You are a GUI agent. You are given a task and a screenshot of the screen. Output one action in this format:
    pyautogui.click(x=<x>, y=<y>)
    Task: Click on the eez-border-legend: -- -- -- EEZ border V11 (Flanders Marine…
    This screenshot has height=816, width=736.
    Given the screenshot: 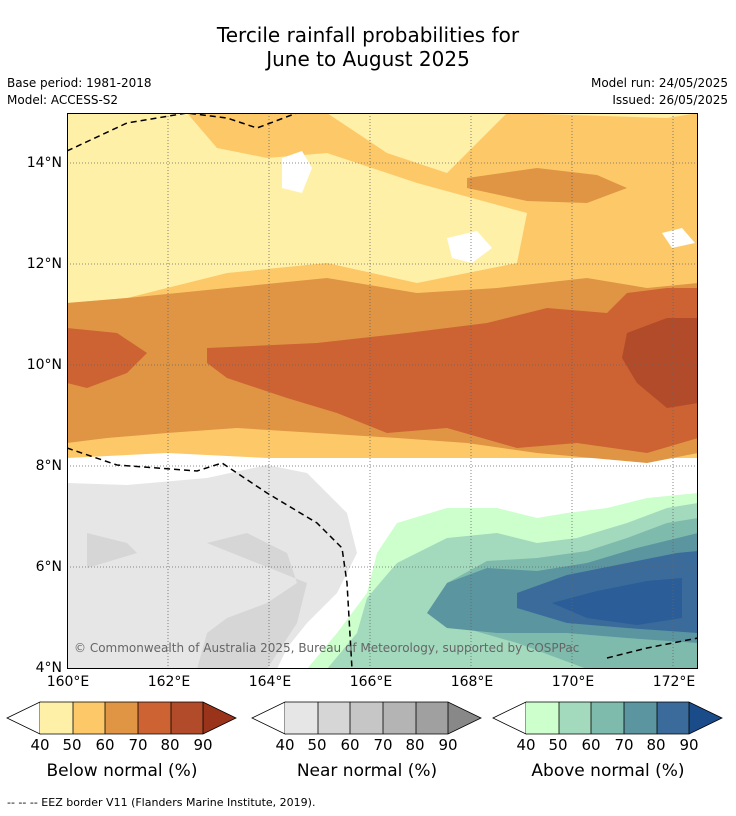 What is the action you would take?
    pyautogui.click(x=161, y=802)
    